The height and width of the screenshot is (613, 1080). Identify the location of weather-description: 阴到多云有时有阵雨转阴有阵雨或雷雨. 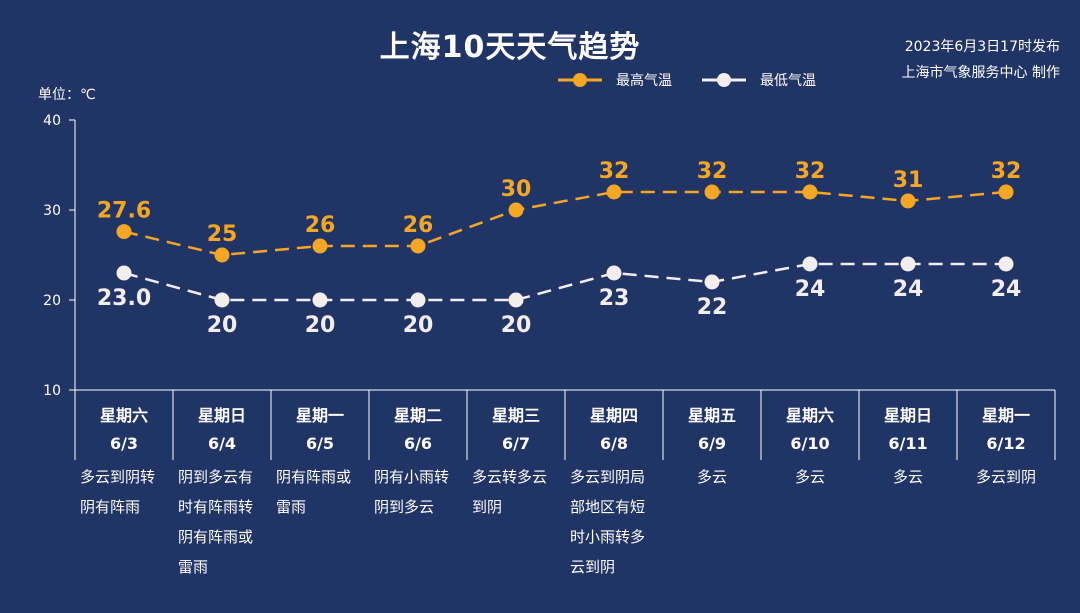
(216, 522).